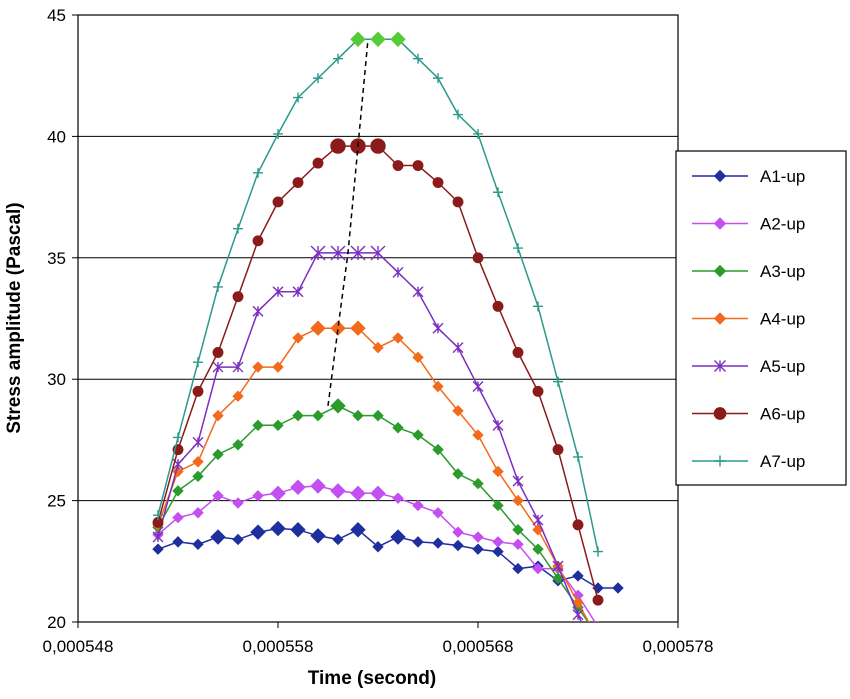 The width and height of the screenshot is (850, 699). What do you see at coordinates (78, 646) in the screenshot?
I see `x-tick-label: 0,000548` at bounding box center [78, 646].